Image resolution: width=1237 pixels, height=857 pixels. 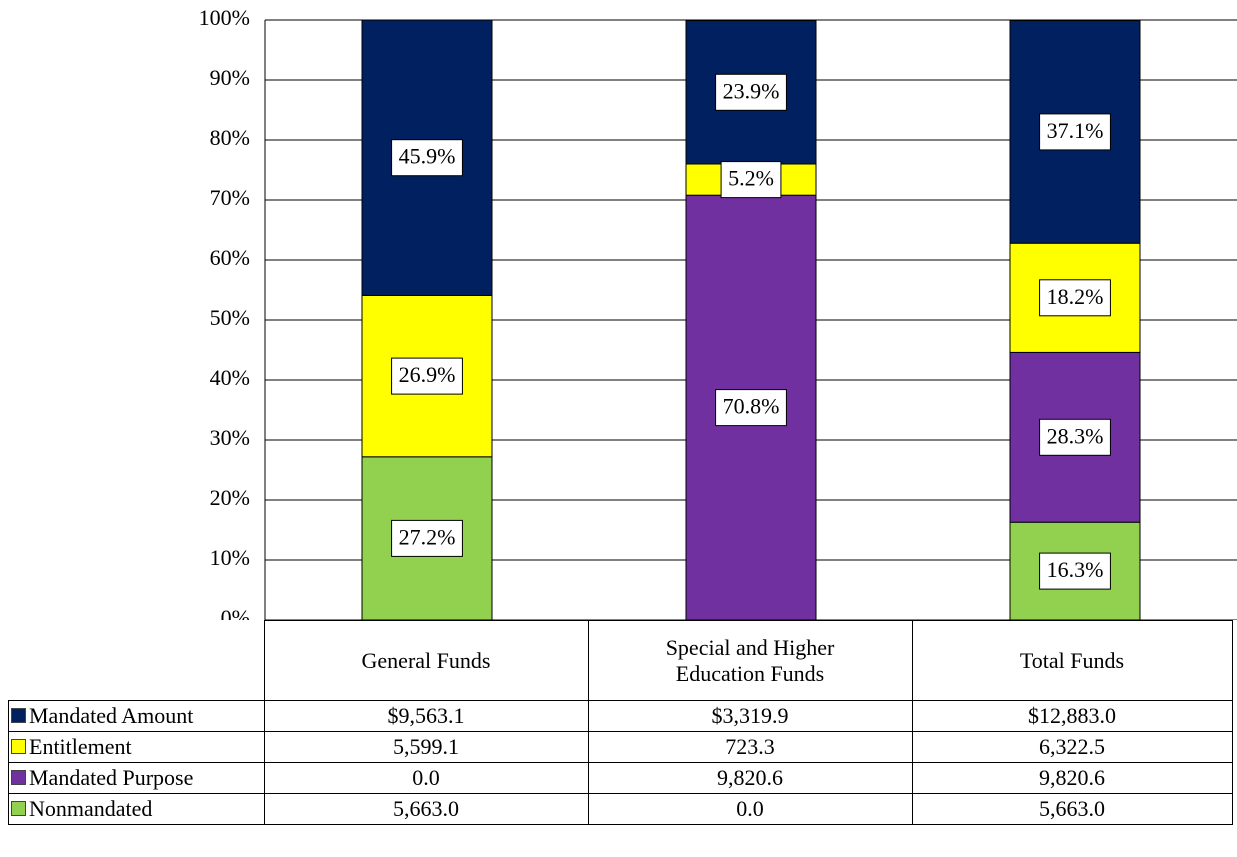 I want to click on data-label: 27.2%, so click(x=427, y=538).